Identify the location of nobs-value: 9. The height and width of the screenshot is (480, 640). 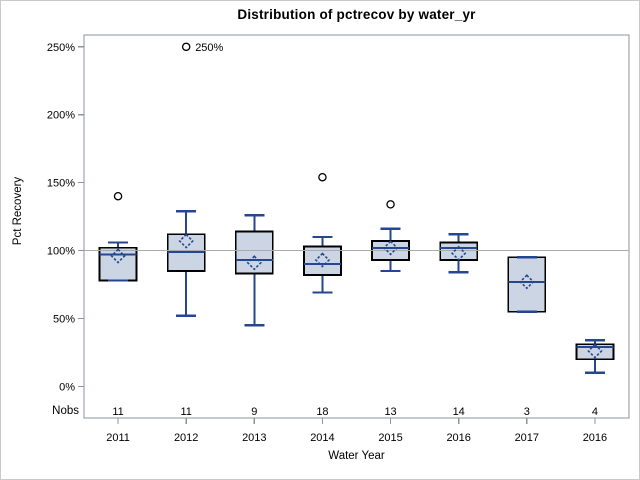
(254, 412).